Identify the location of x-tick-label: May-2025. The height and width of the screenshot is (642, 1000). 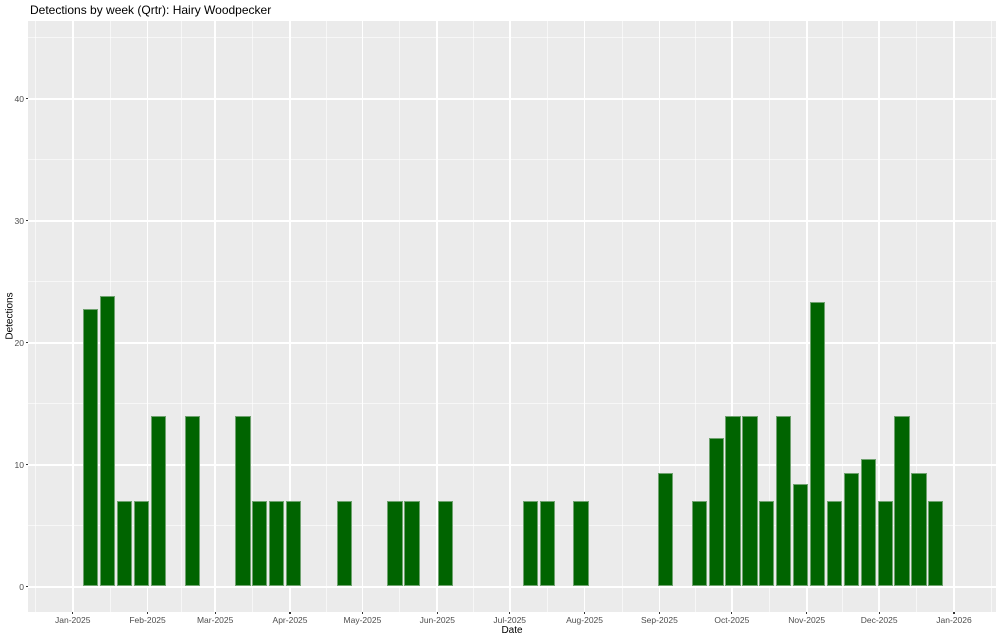
(362, 620).